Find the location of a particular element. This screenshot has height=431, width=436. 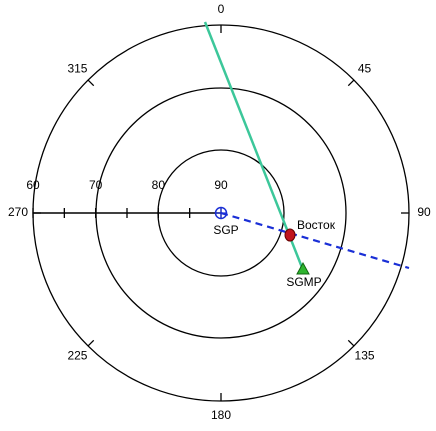

point-label: Восток is located at coordinates (316, 225).